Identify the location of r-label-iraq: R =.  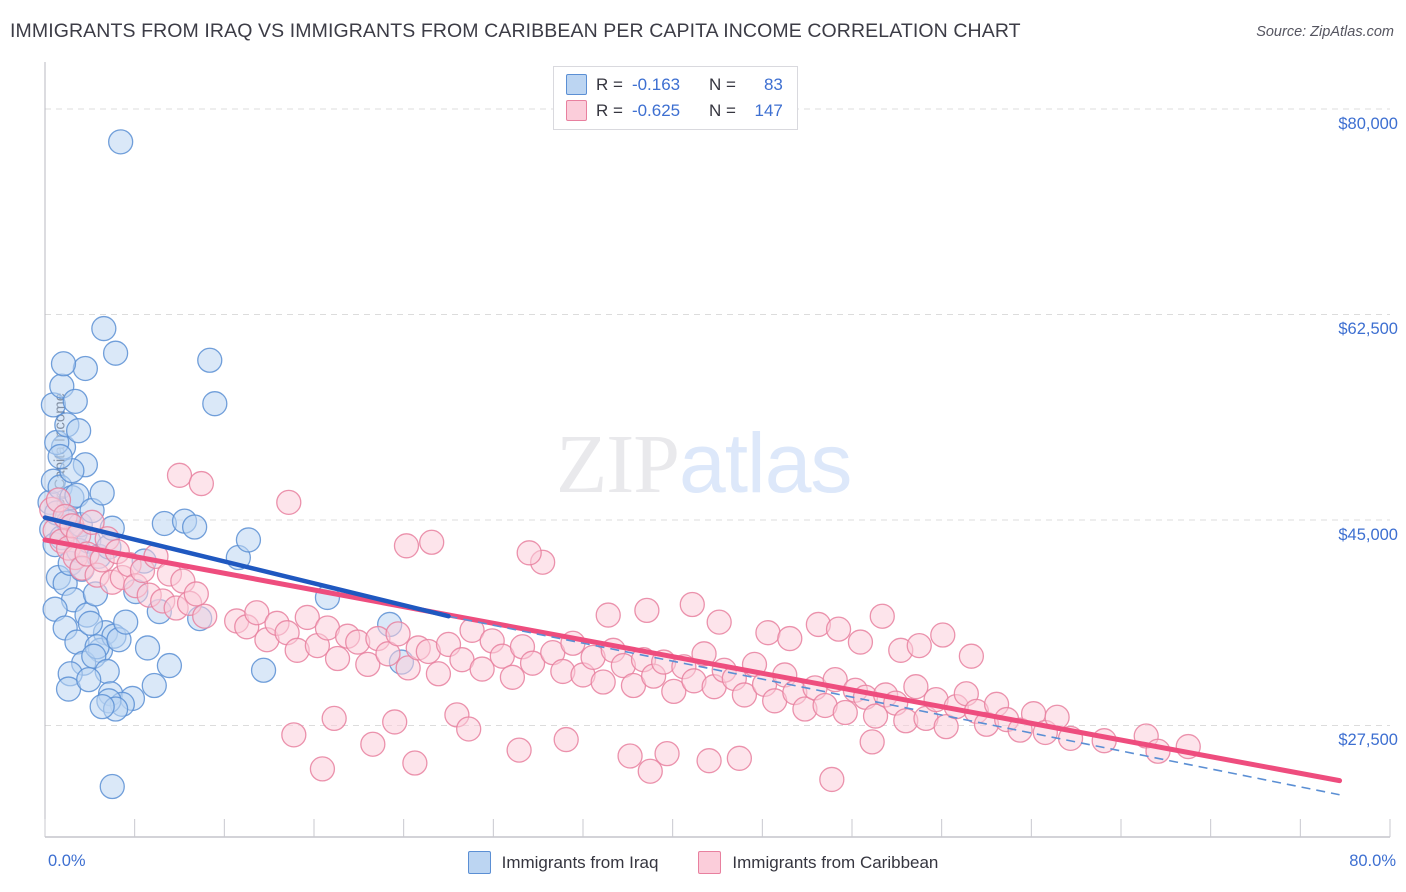
(609, 84).